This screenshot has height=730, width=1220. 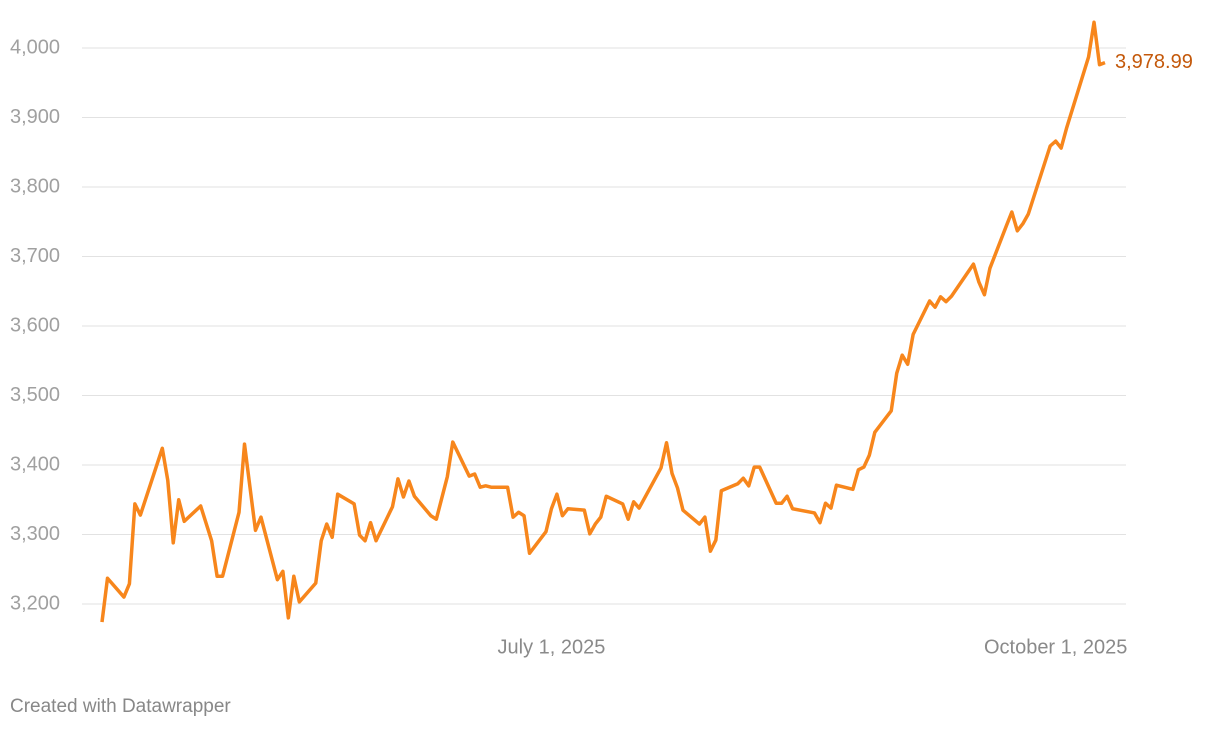 I want to click on y-tick-label: 3,600, so click(x=35, y=325).